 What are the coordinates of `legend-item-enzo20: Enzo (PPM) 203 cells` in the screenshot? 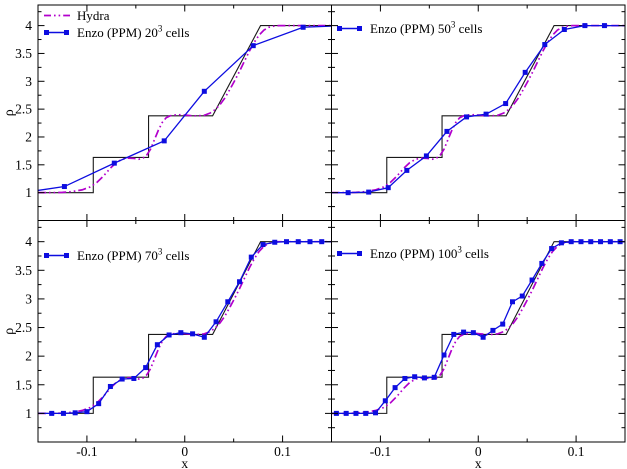 It's located at (116, 32).